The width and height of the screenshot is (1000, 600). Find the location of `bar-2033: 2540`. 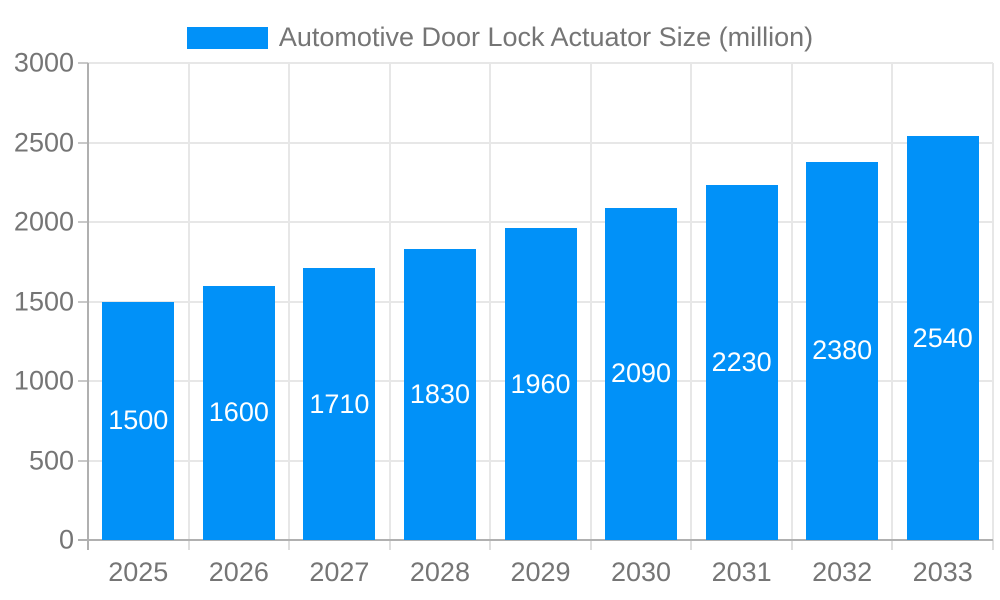

bar-2033: 2540 is located at coordinates (942, 338).